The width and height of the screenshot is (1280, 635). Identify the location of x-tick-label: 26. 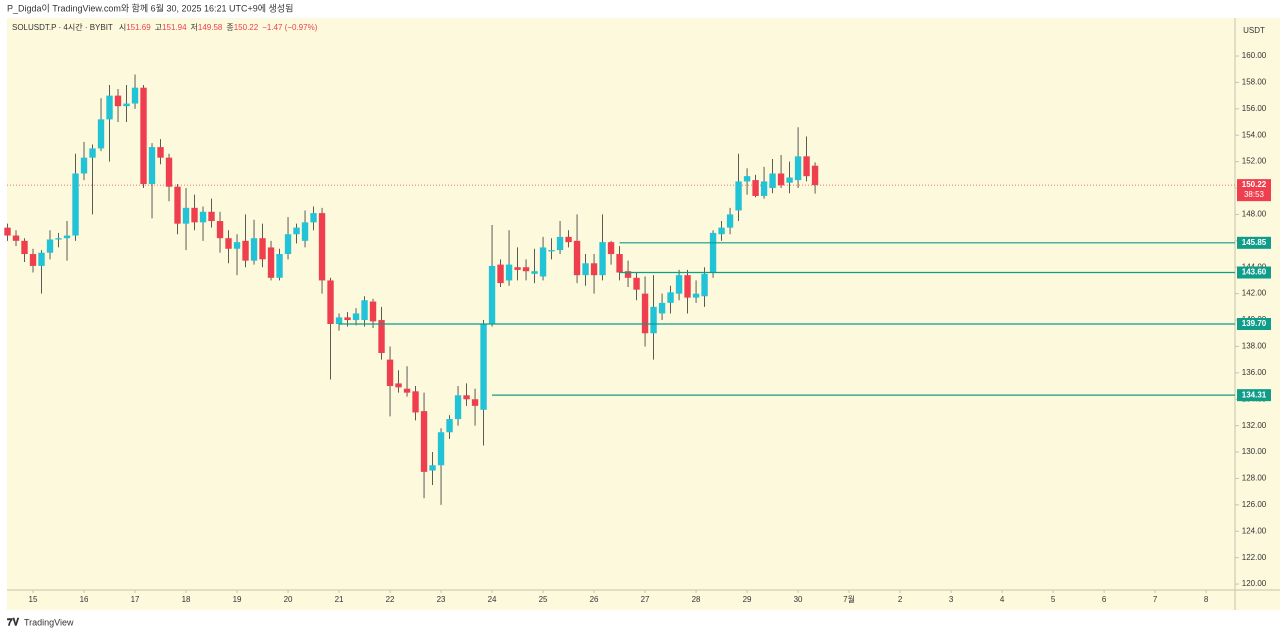
(594, 599).